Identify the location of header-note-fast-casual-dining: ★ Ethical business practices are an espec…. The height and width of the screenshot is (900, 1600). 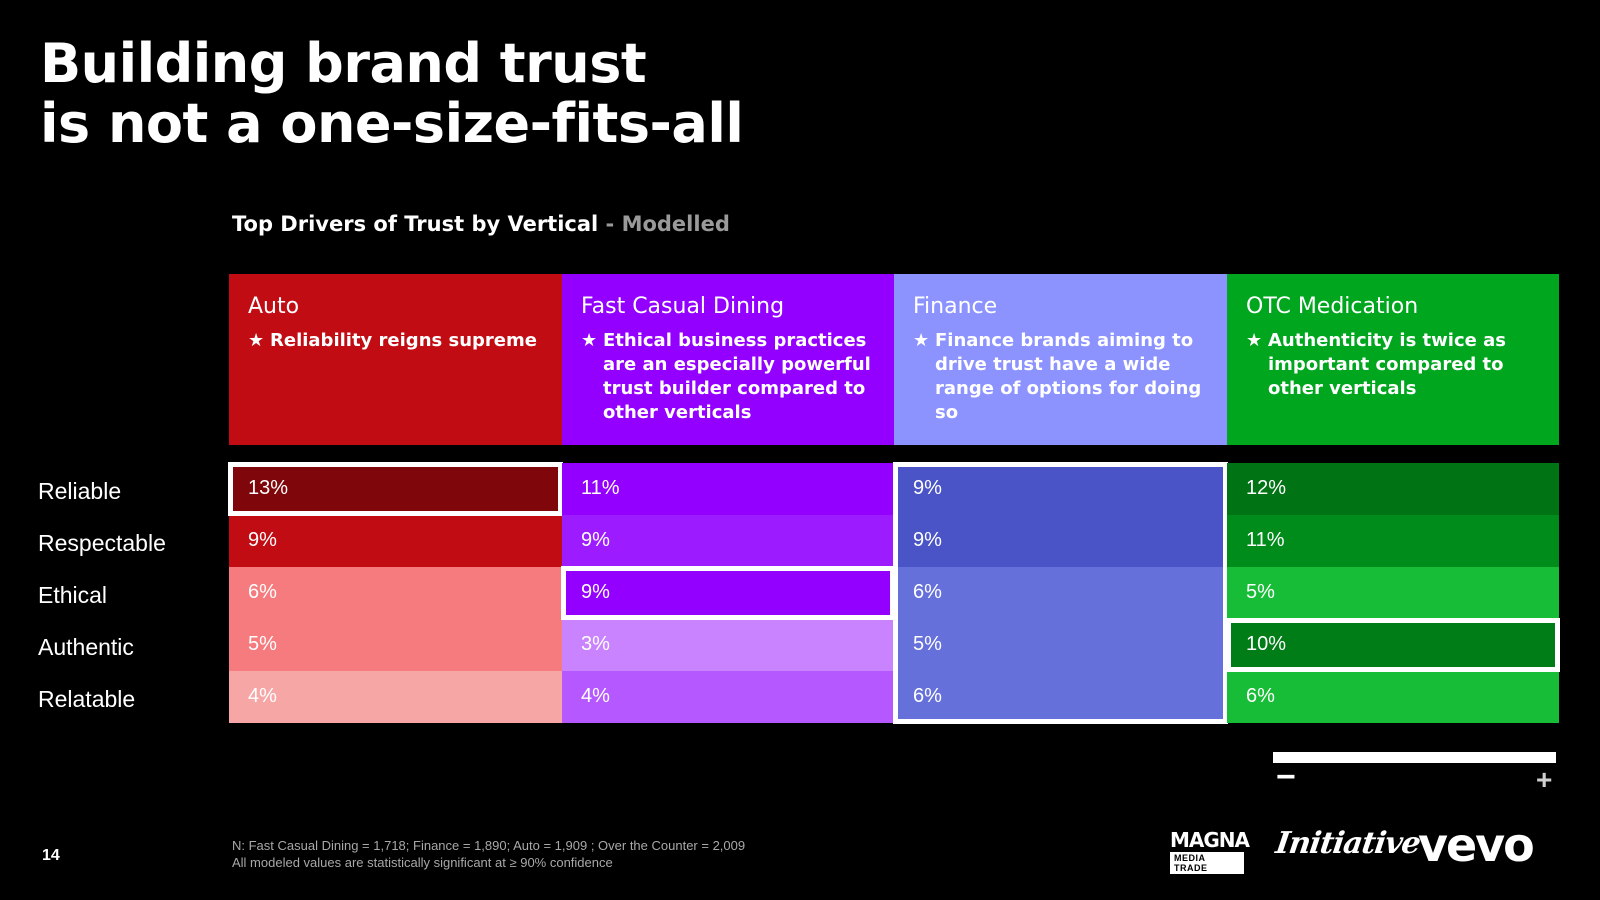
(728, 377).